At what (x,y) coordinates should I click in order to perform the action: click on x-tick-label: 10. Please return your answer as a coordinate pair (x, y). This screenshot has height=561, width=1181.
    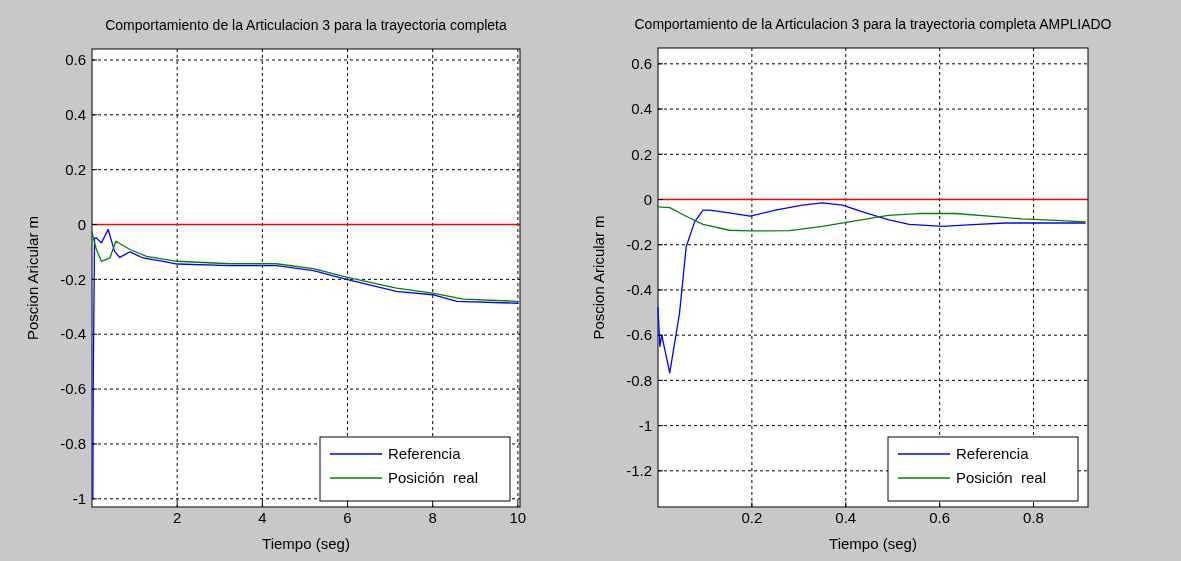
    Looking at the image, I should click on (518, 517).